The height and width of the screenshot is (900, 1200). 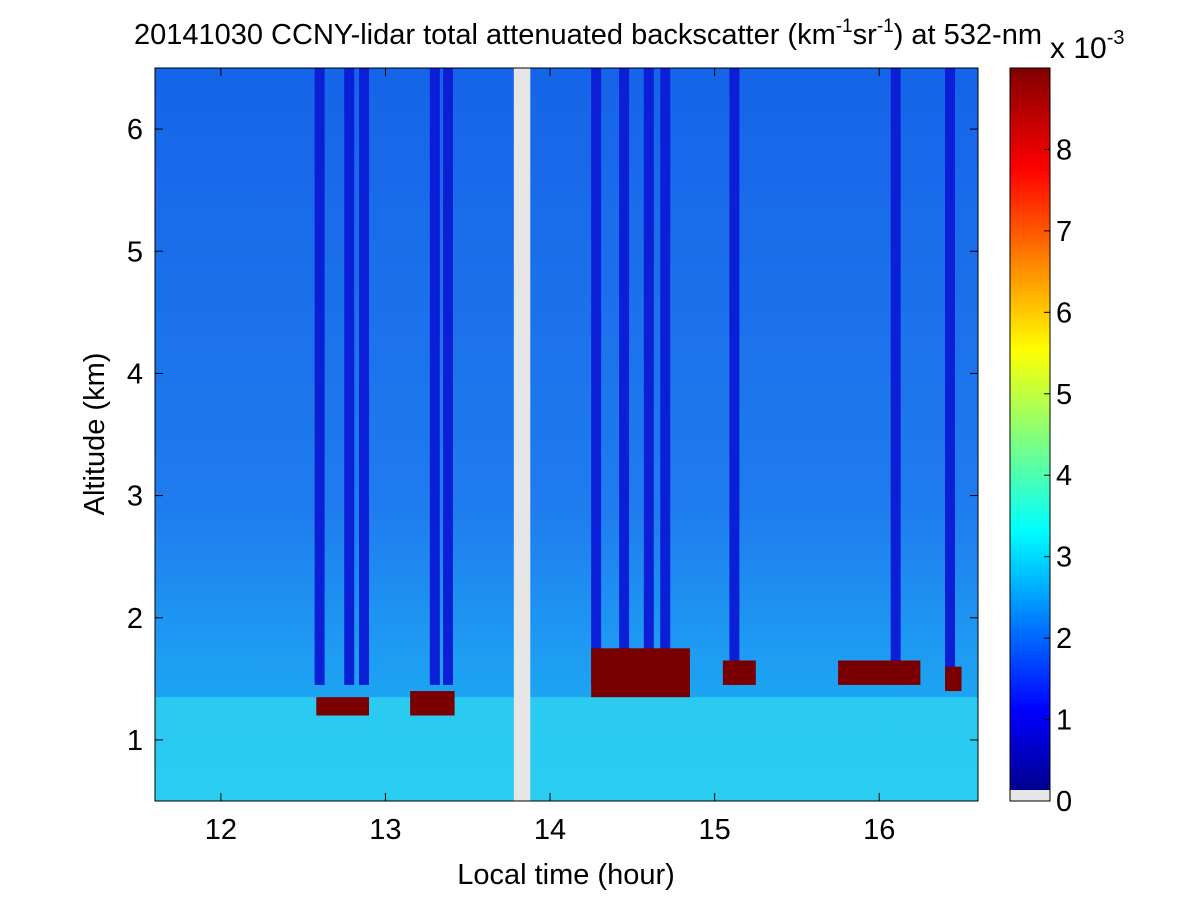 What do you see at coordinates (1064, 639) in the screenshot?
I see `colorbar-tick-label: 2` at bounding box center [1064, 639].